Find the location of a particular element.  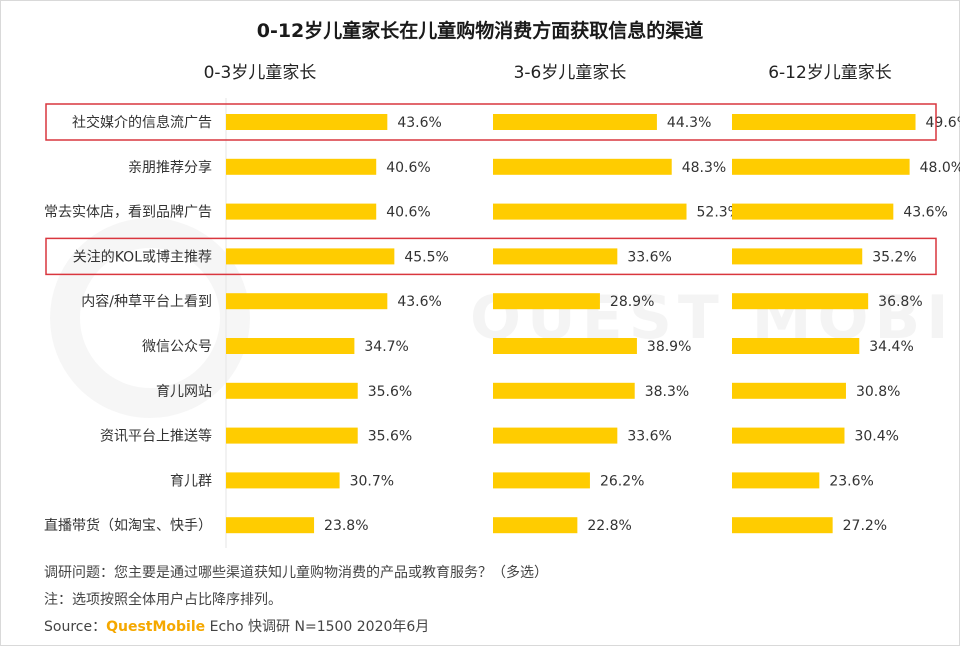

data-label: 48.0% is located at coordinates (940, 168).